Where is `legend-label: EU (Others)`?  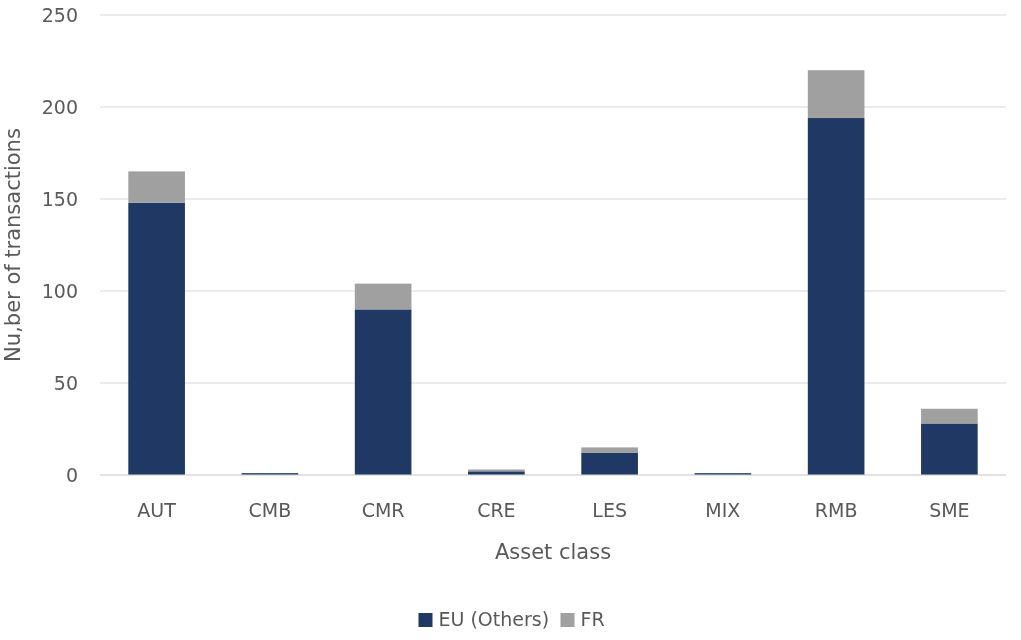 legend-label: EU (Others) is located at coordinates (494, 619).